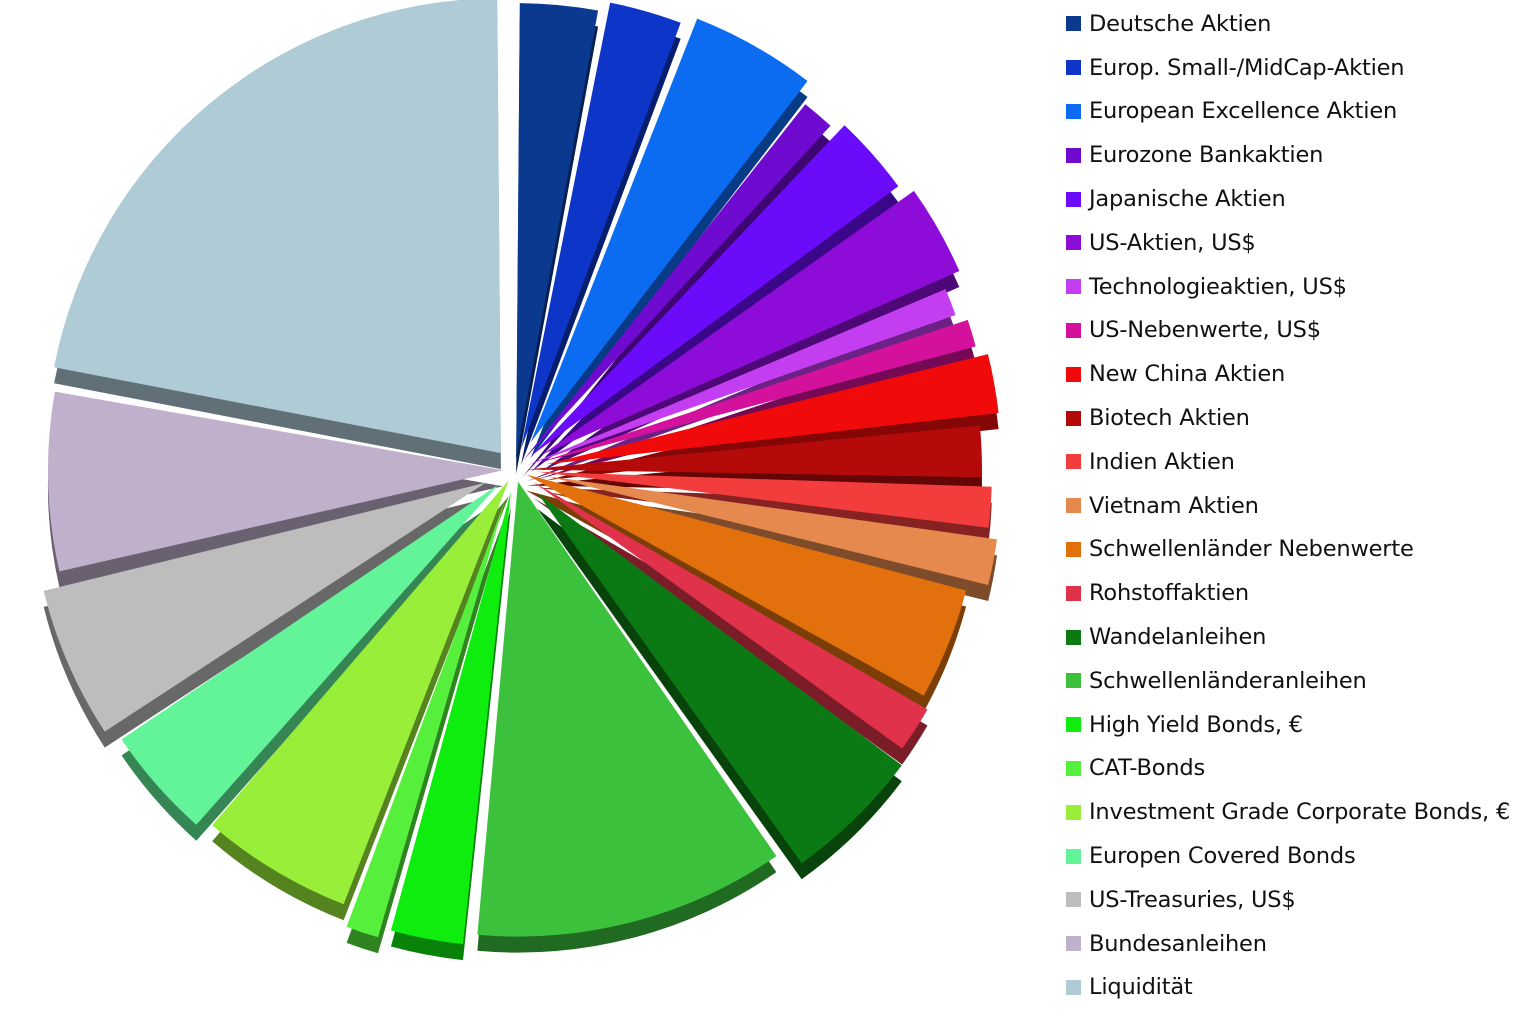 This screenshot has height=1009, width=1515. I want to click on legend-item: Biotech Aktien, so click(1290, 418).